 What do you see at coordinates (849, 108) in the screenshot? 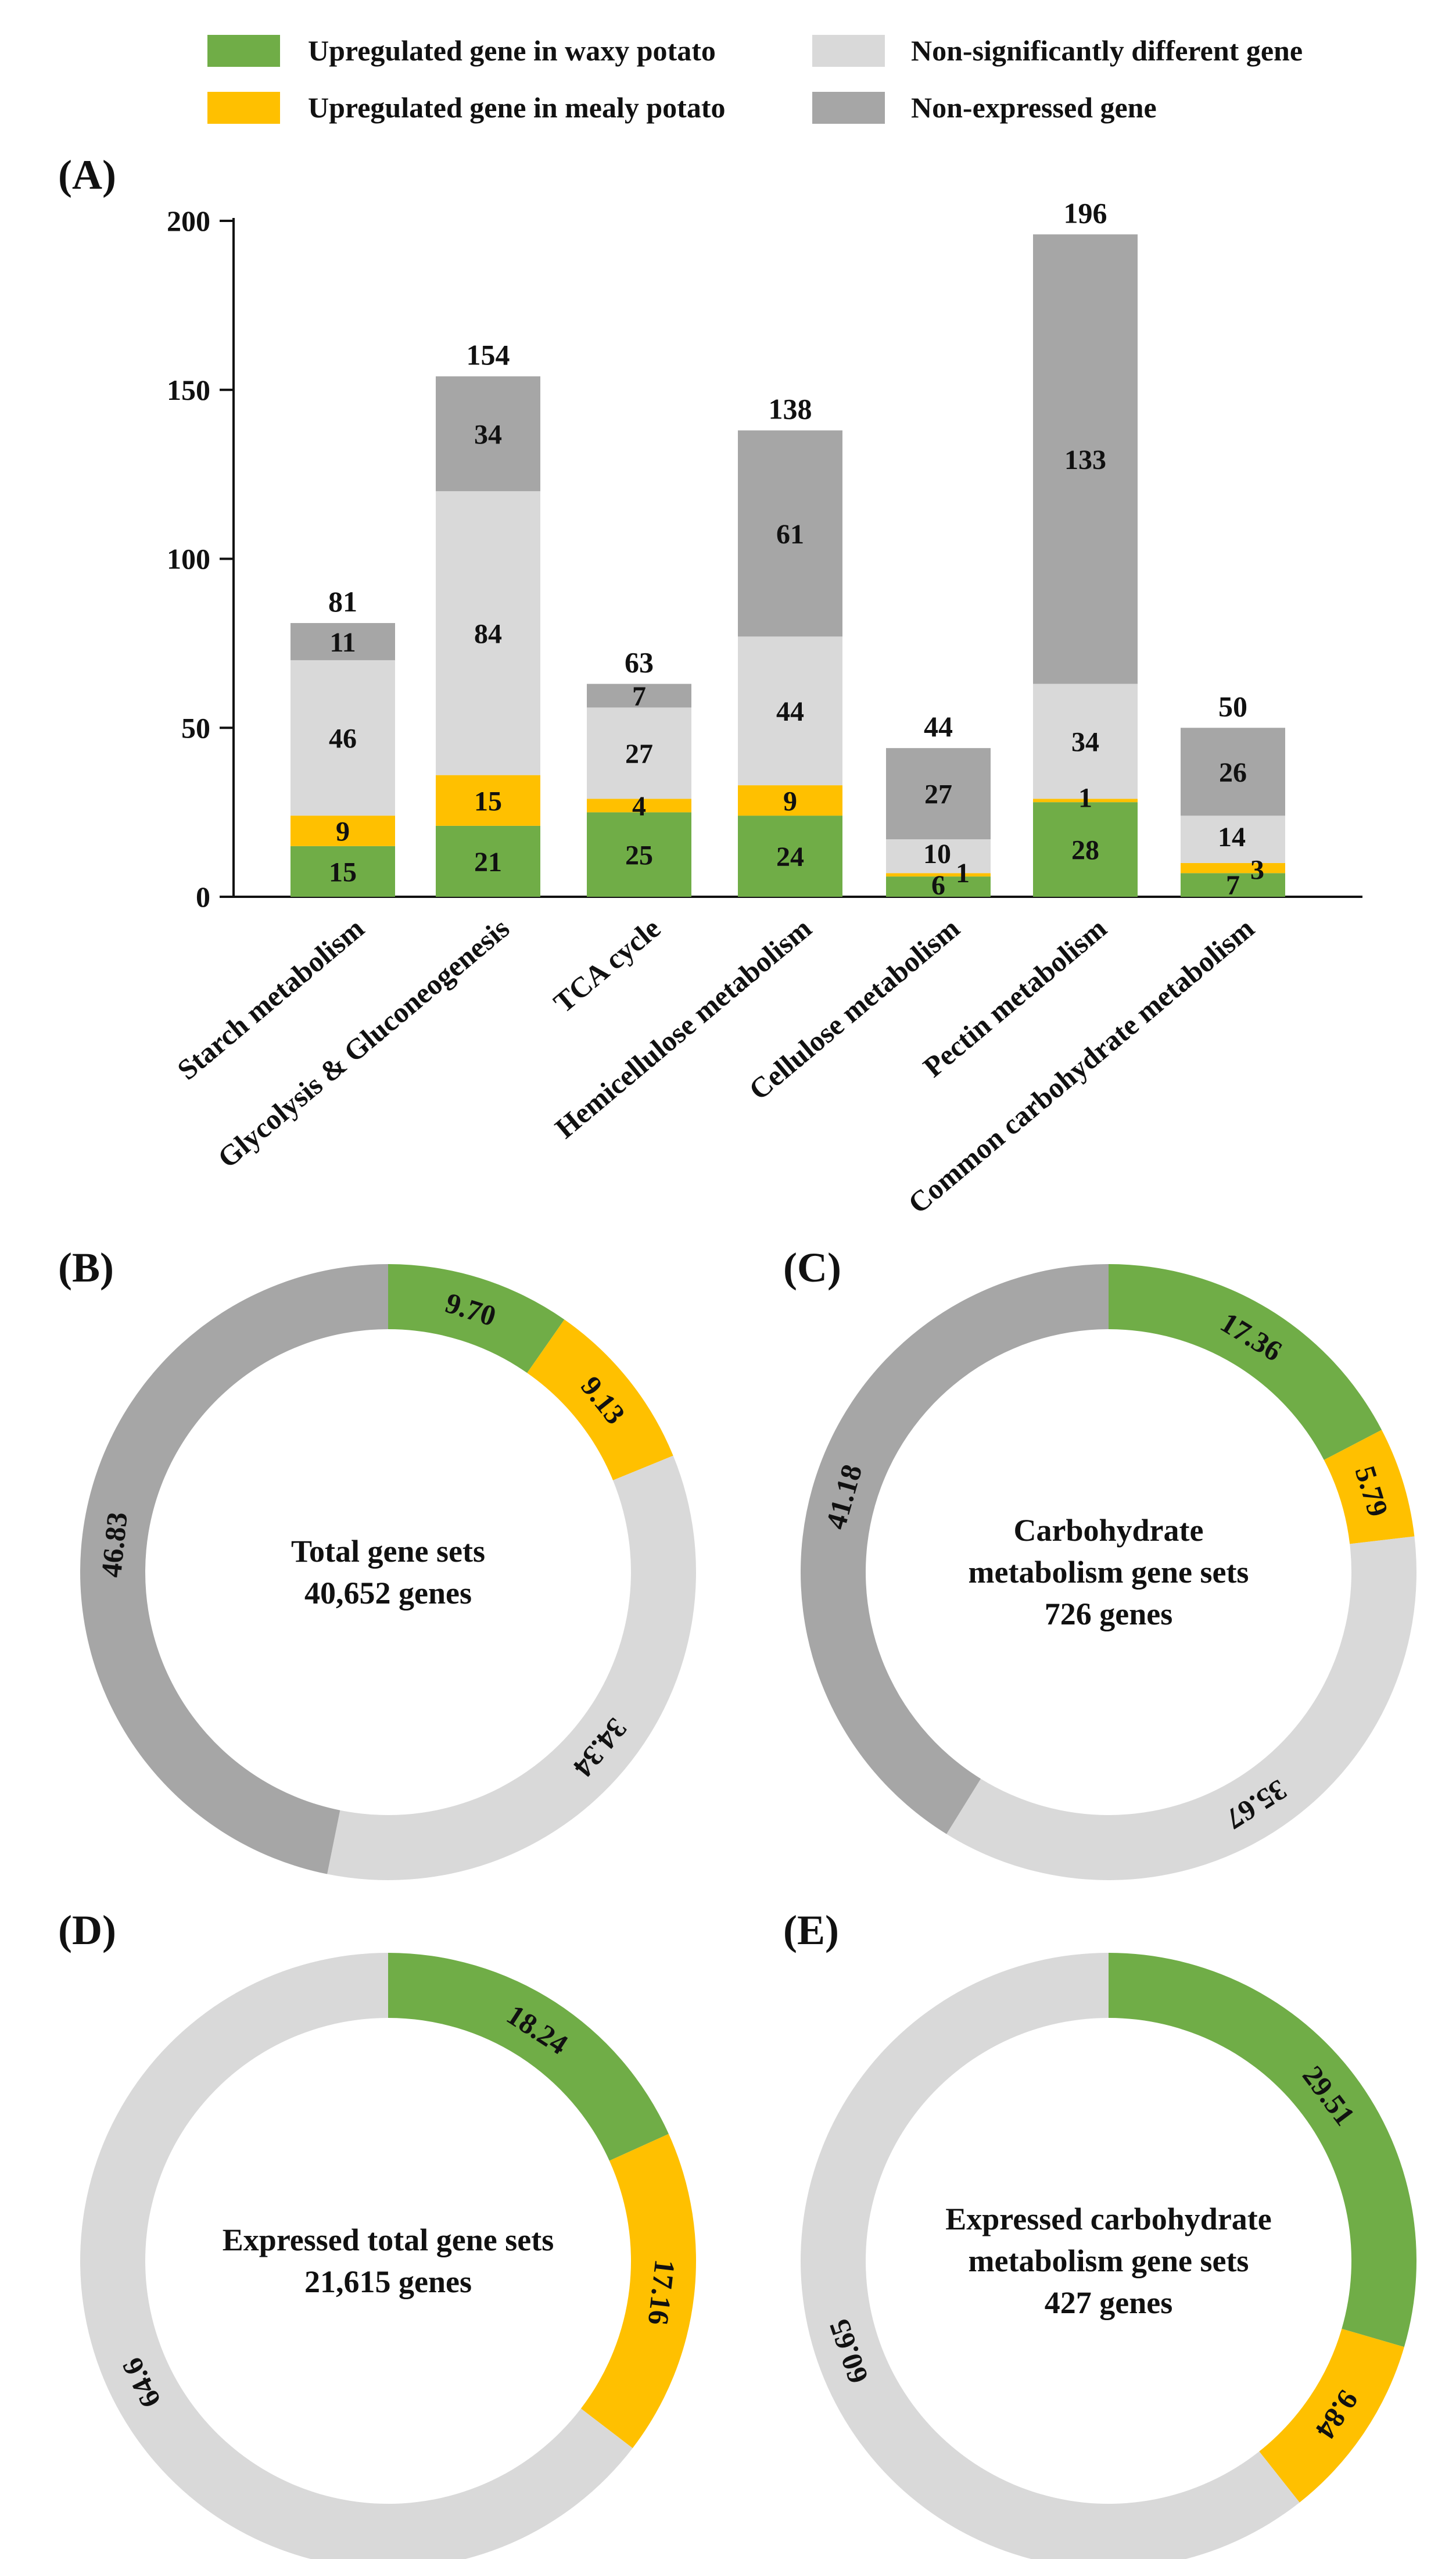
I see `legend-swatch-nonexp` at bounding box center [849, 108].